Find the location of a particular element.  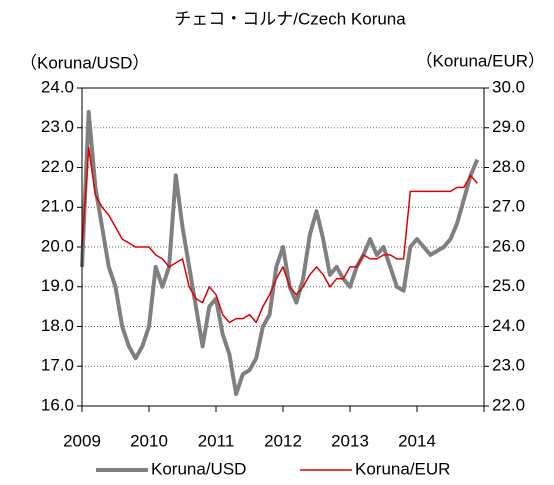

y2-tick-label: 23.0 is located at coordinates (508, 365).